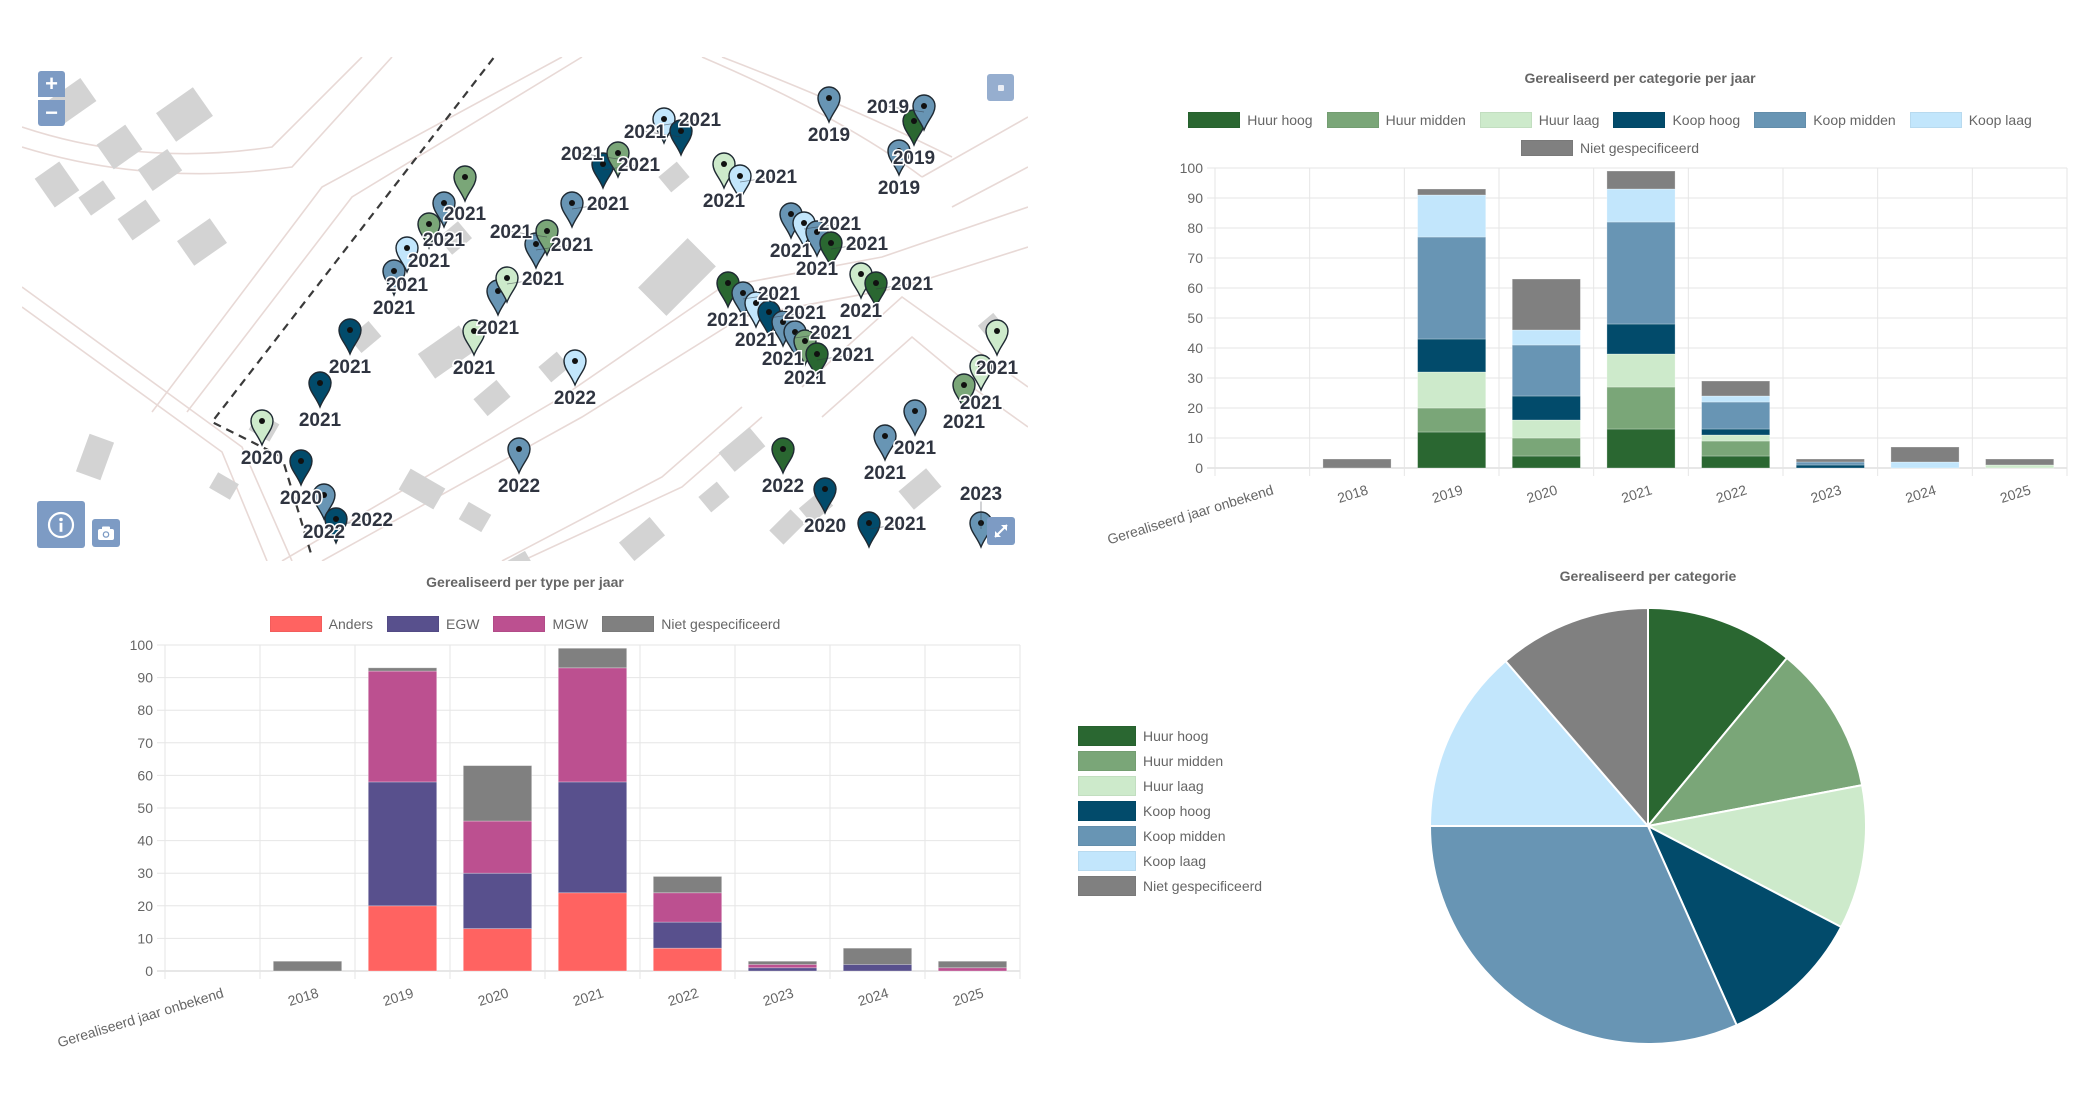 This screenshot has width=2077, height=1115. I want to click on bar-koop-hoog-2023, so click(1830, 466).